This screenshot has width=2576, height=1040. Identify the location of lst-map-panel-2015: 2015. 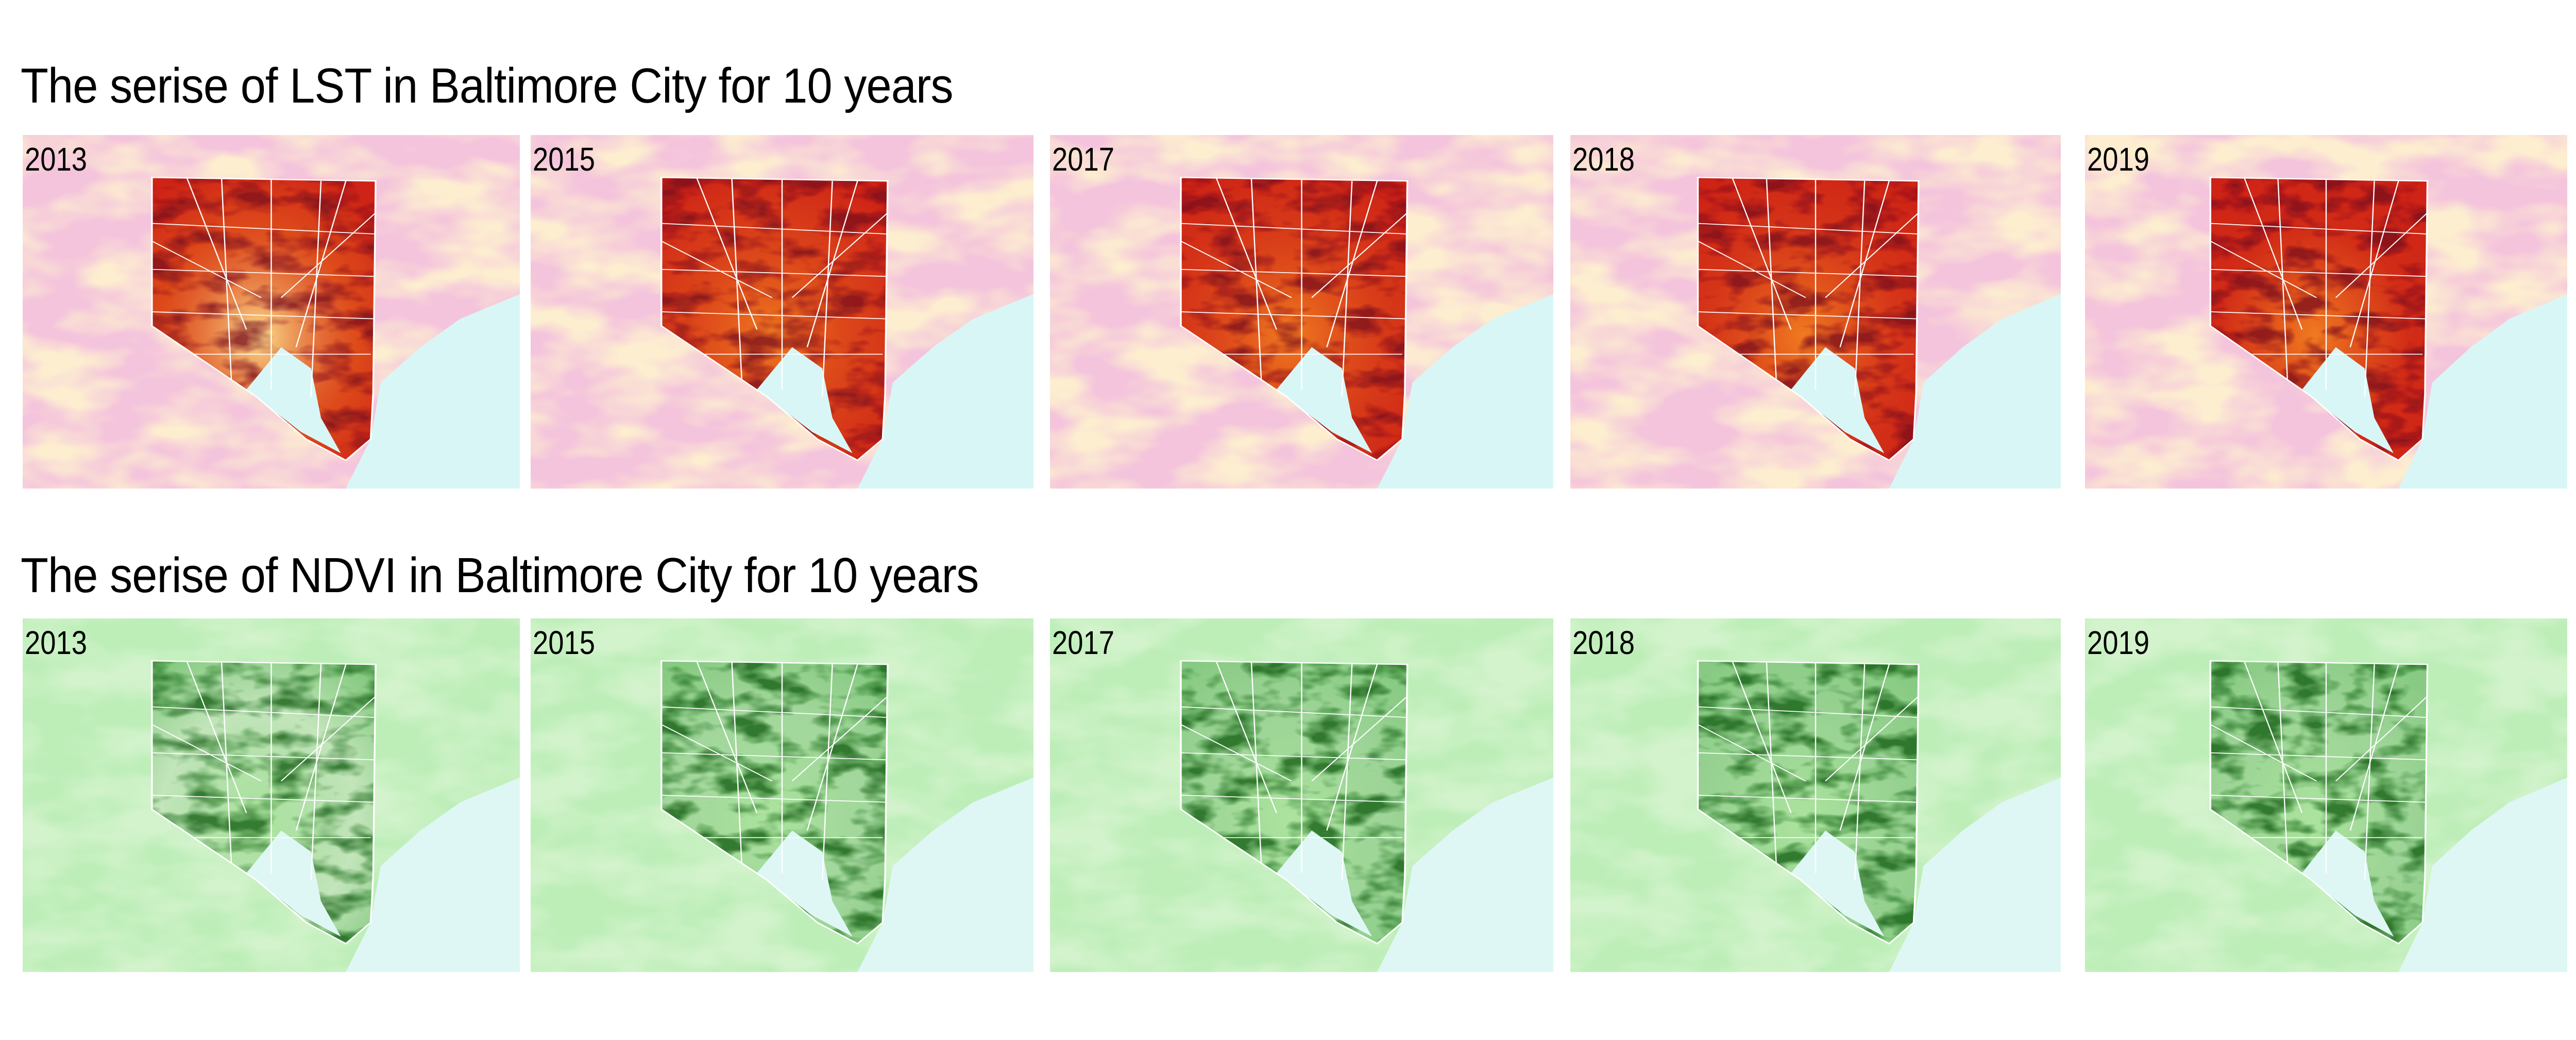
(782, 312).